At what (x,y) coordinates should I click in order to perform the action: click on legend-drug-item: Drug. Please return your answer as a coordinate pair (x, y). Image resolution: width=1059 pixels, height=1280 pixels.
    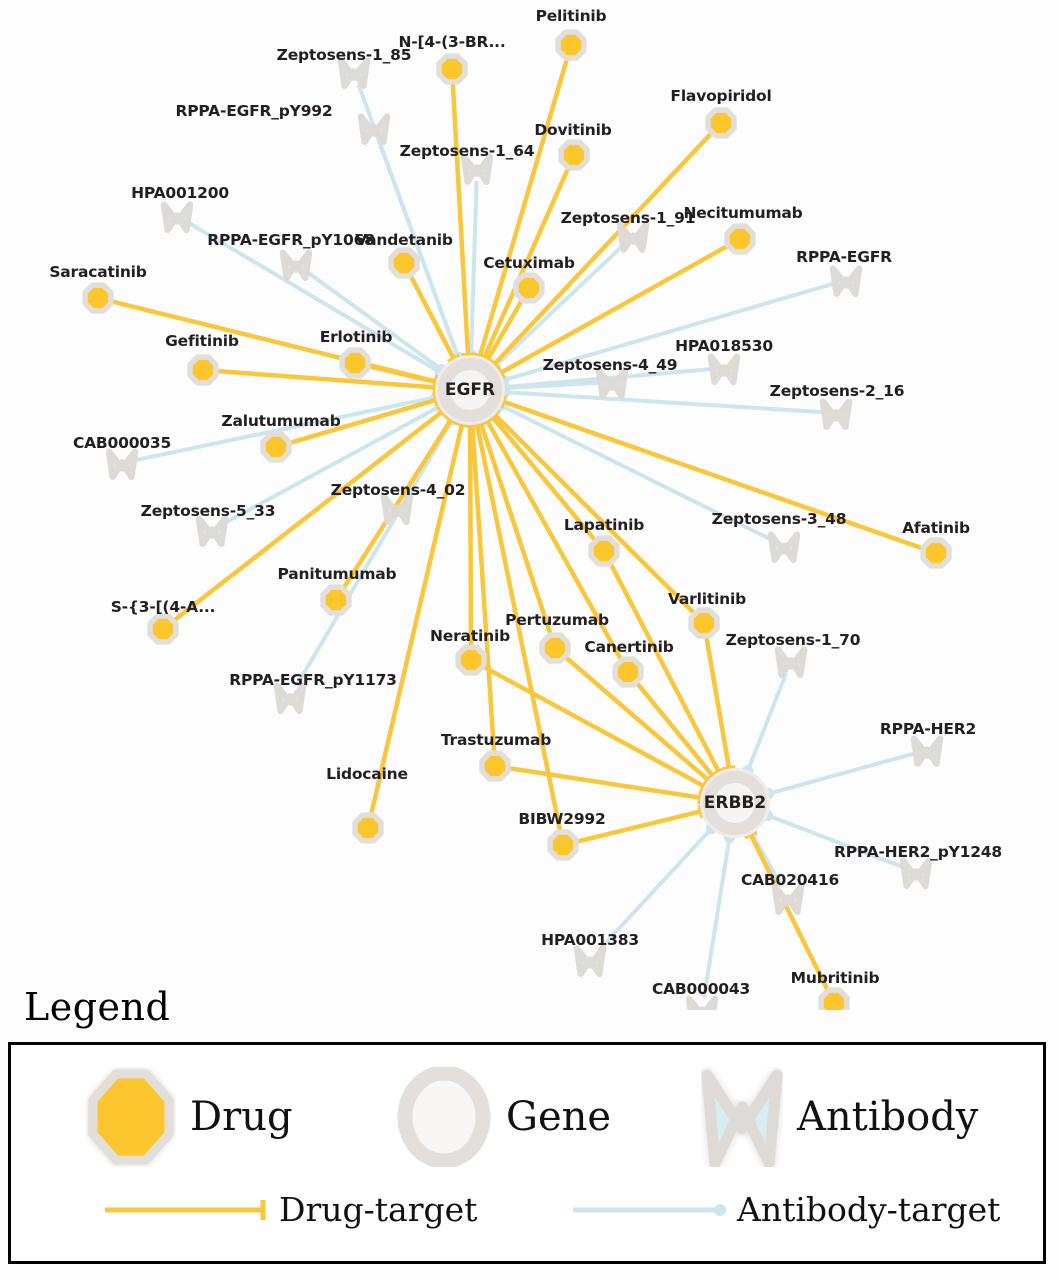
    Looking at the image, I should click on (189, 1117).